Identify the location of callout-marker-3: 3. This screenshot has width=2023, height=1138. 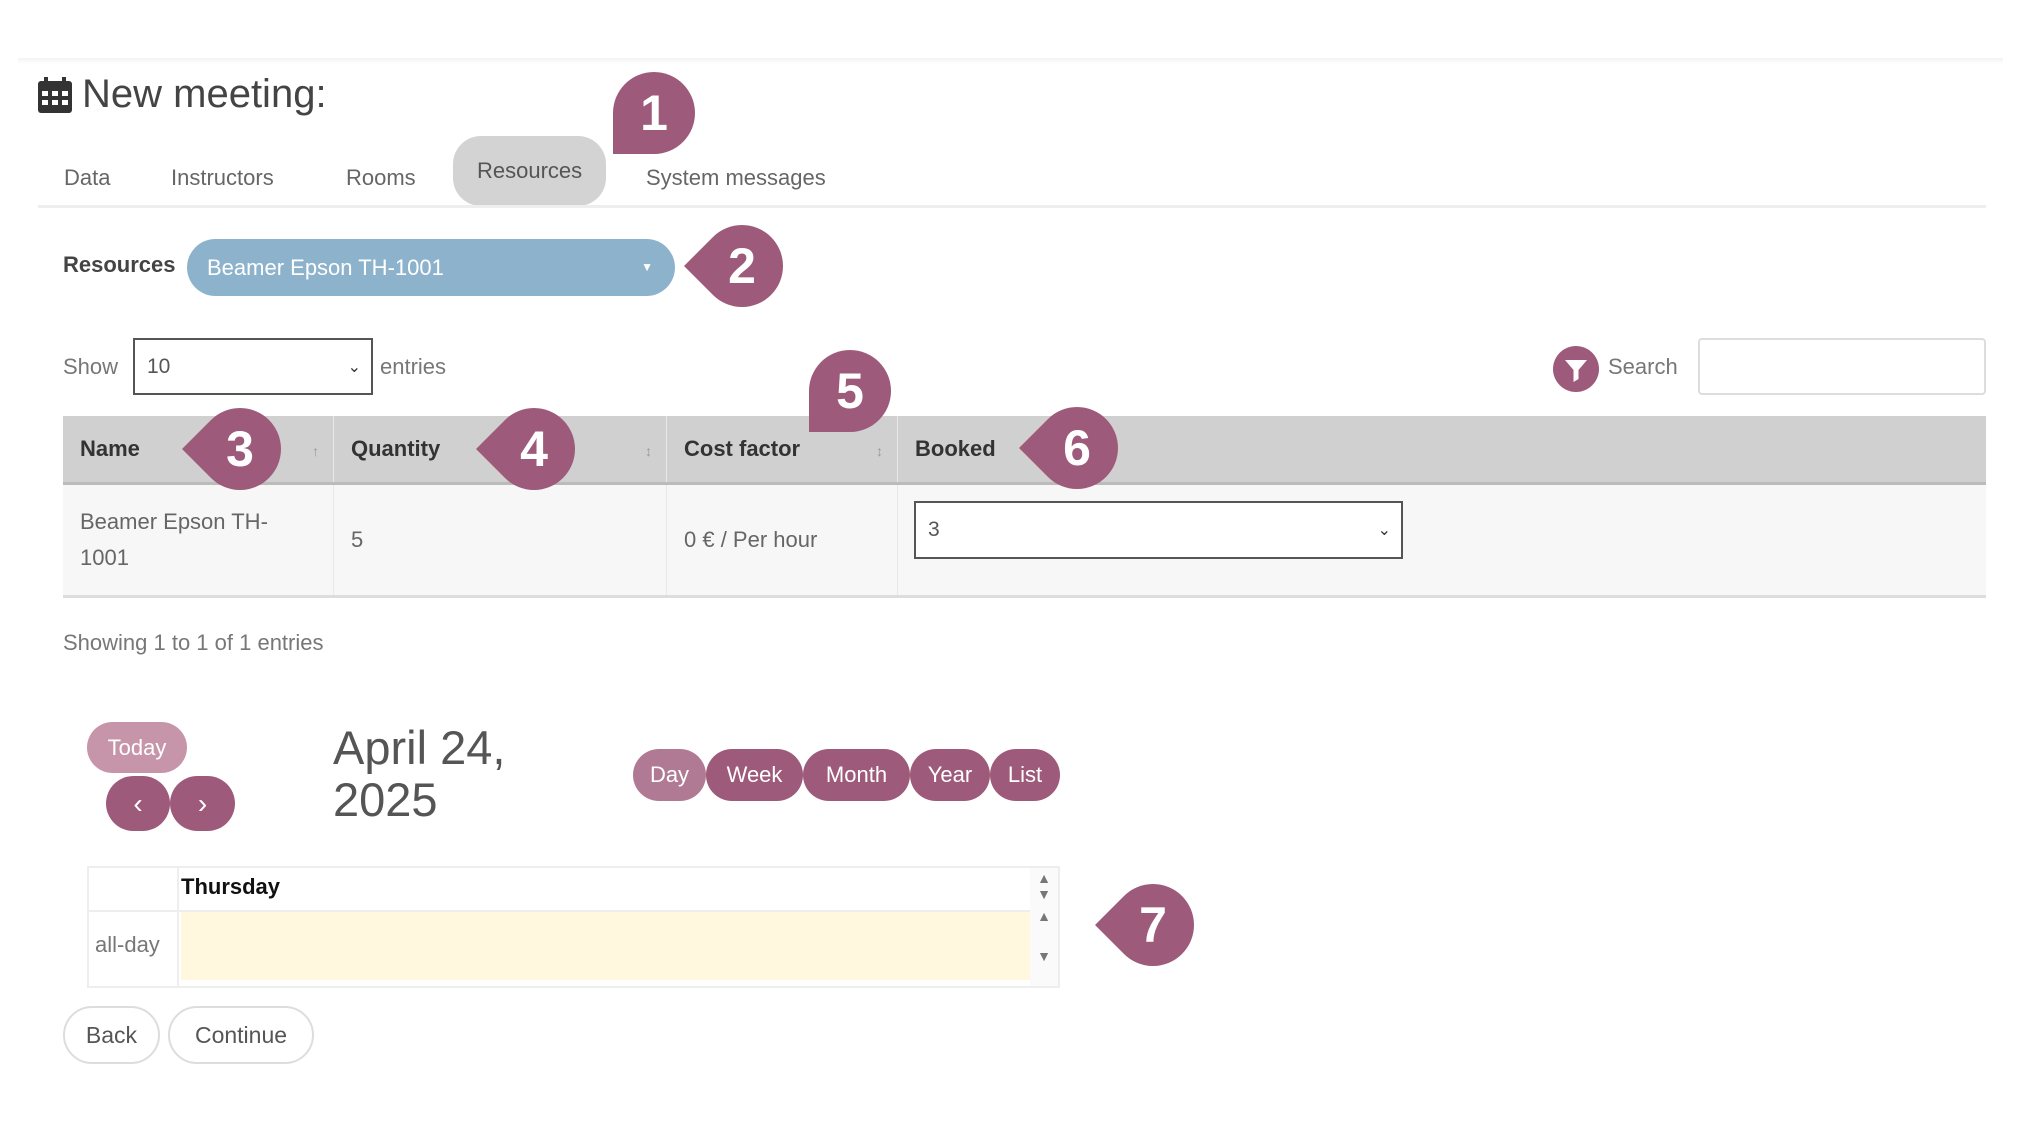
(240, 449).